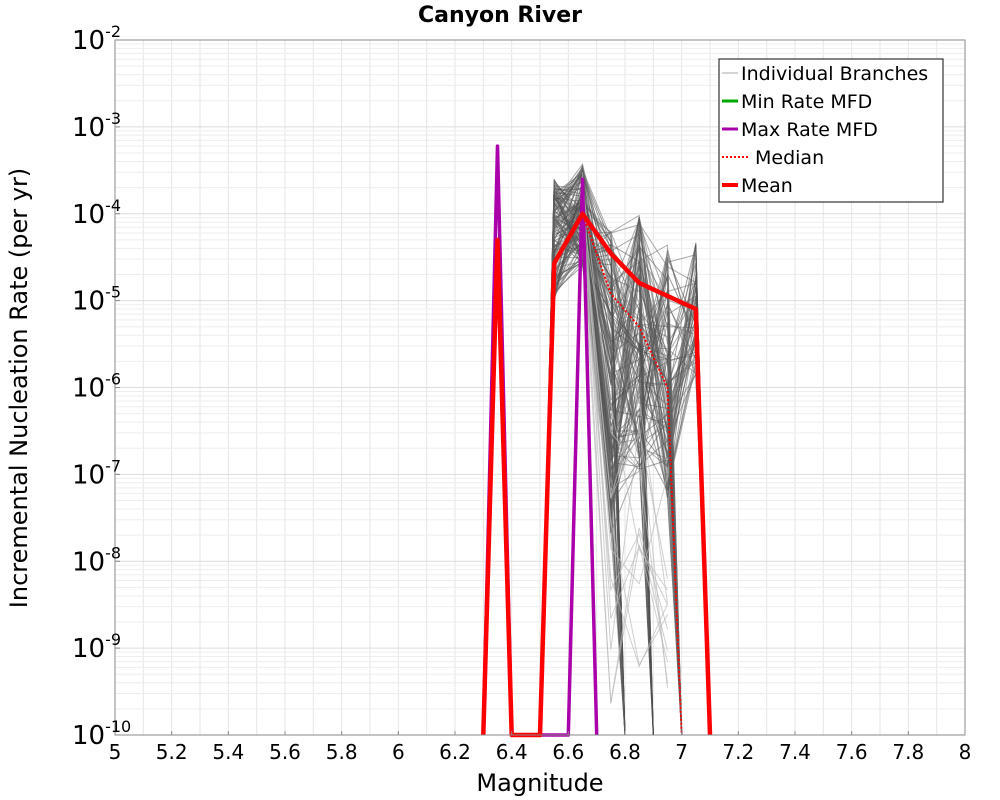 Image resolution: width=1000 pixels, height=800 pixels. Describe the element at coordinates (96, 473) in the screenshot. I see `y-tick-label: 10⁻⁷` at that location.